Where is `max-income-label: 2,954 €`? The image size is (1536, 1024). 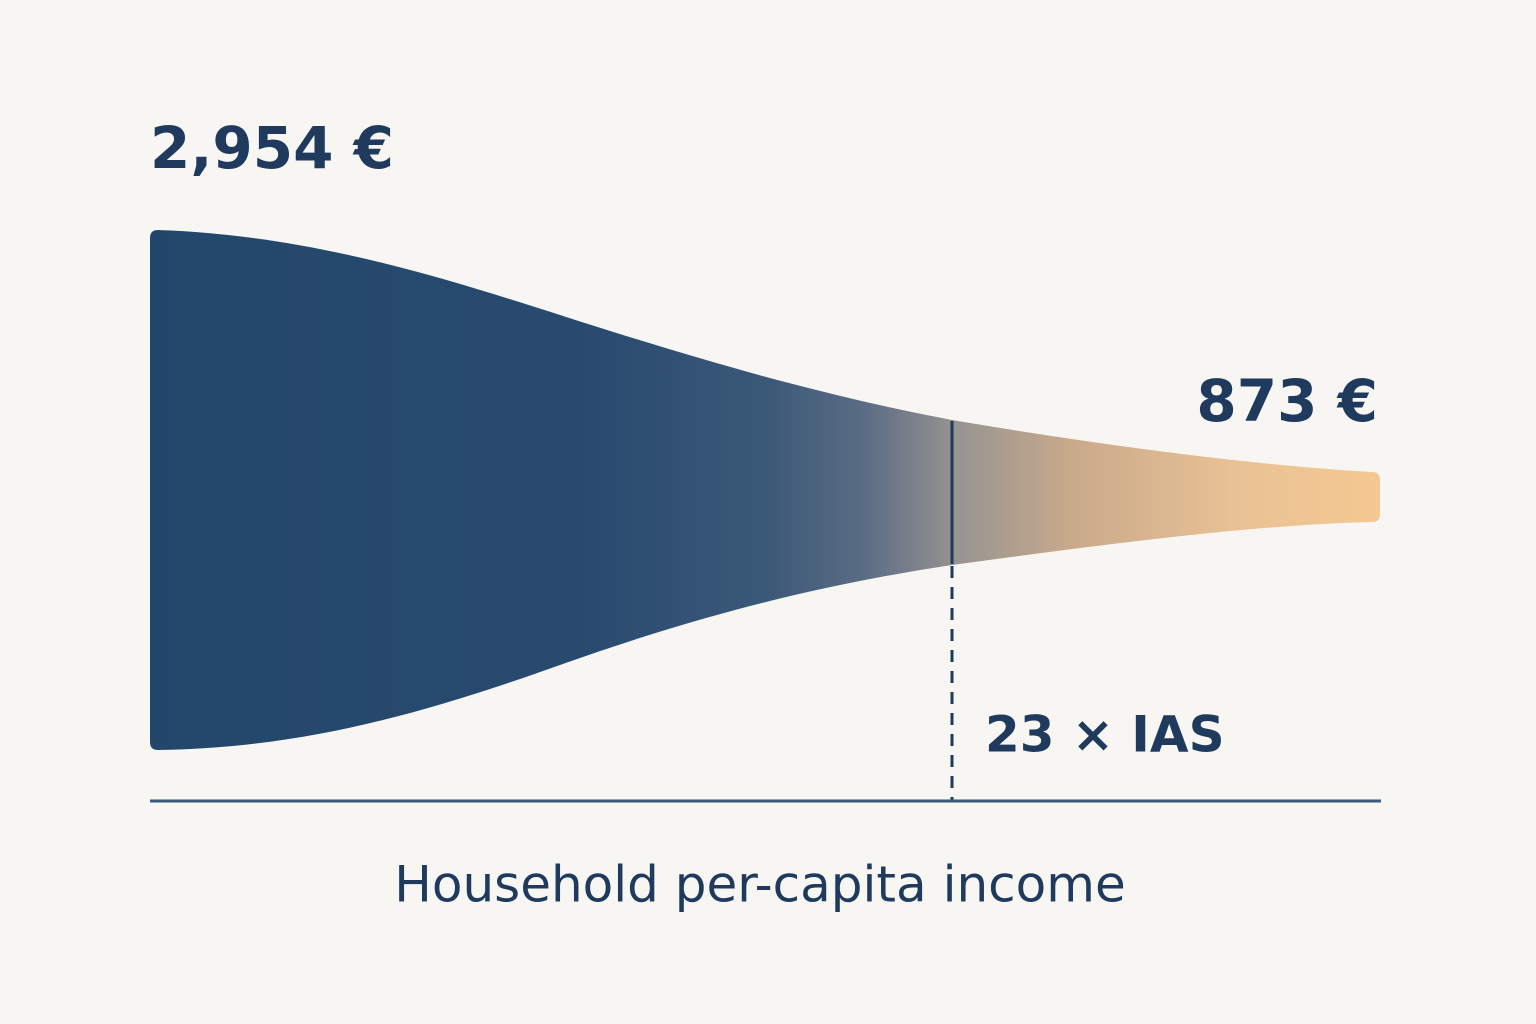
max-income-label: 2,954 € is located at coordinates (272, 148).